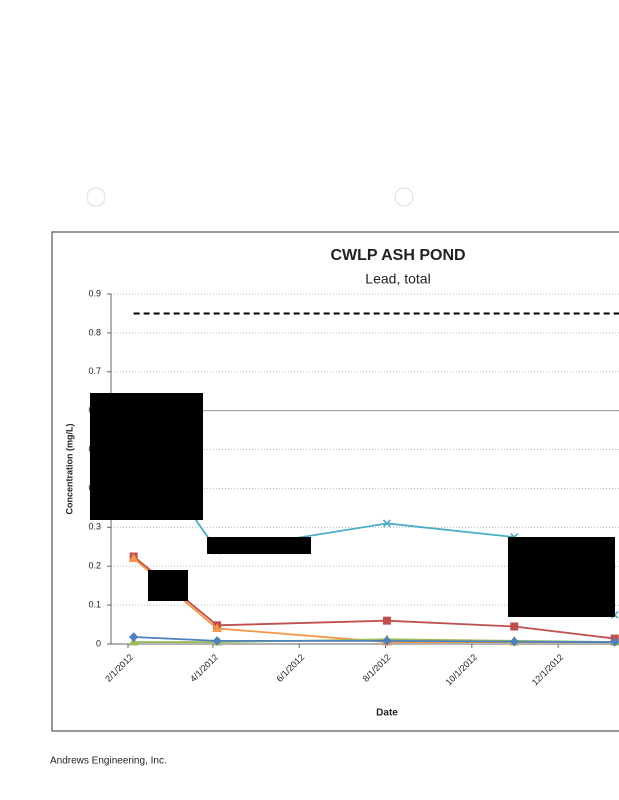  What do you see at coordinates (290, 668) in the screenshot?
I see `x-tick-label: 6/1/2012` at bounding box center [290, 668].